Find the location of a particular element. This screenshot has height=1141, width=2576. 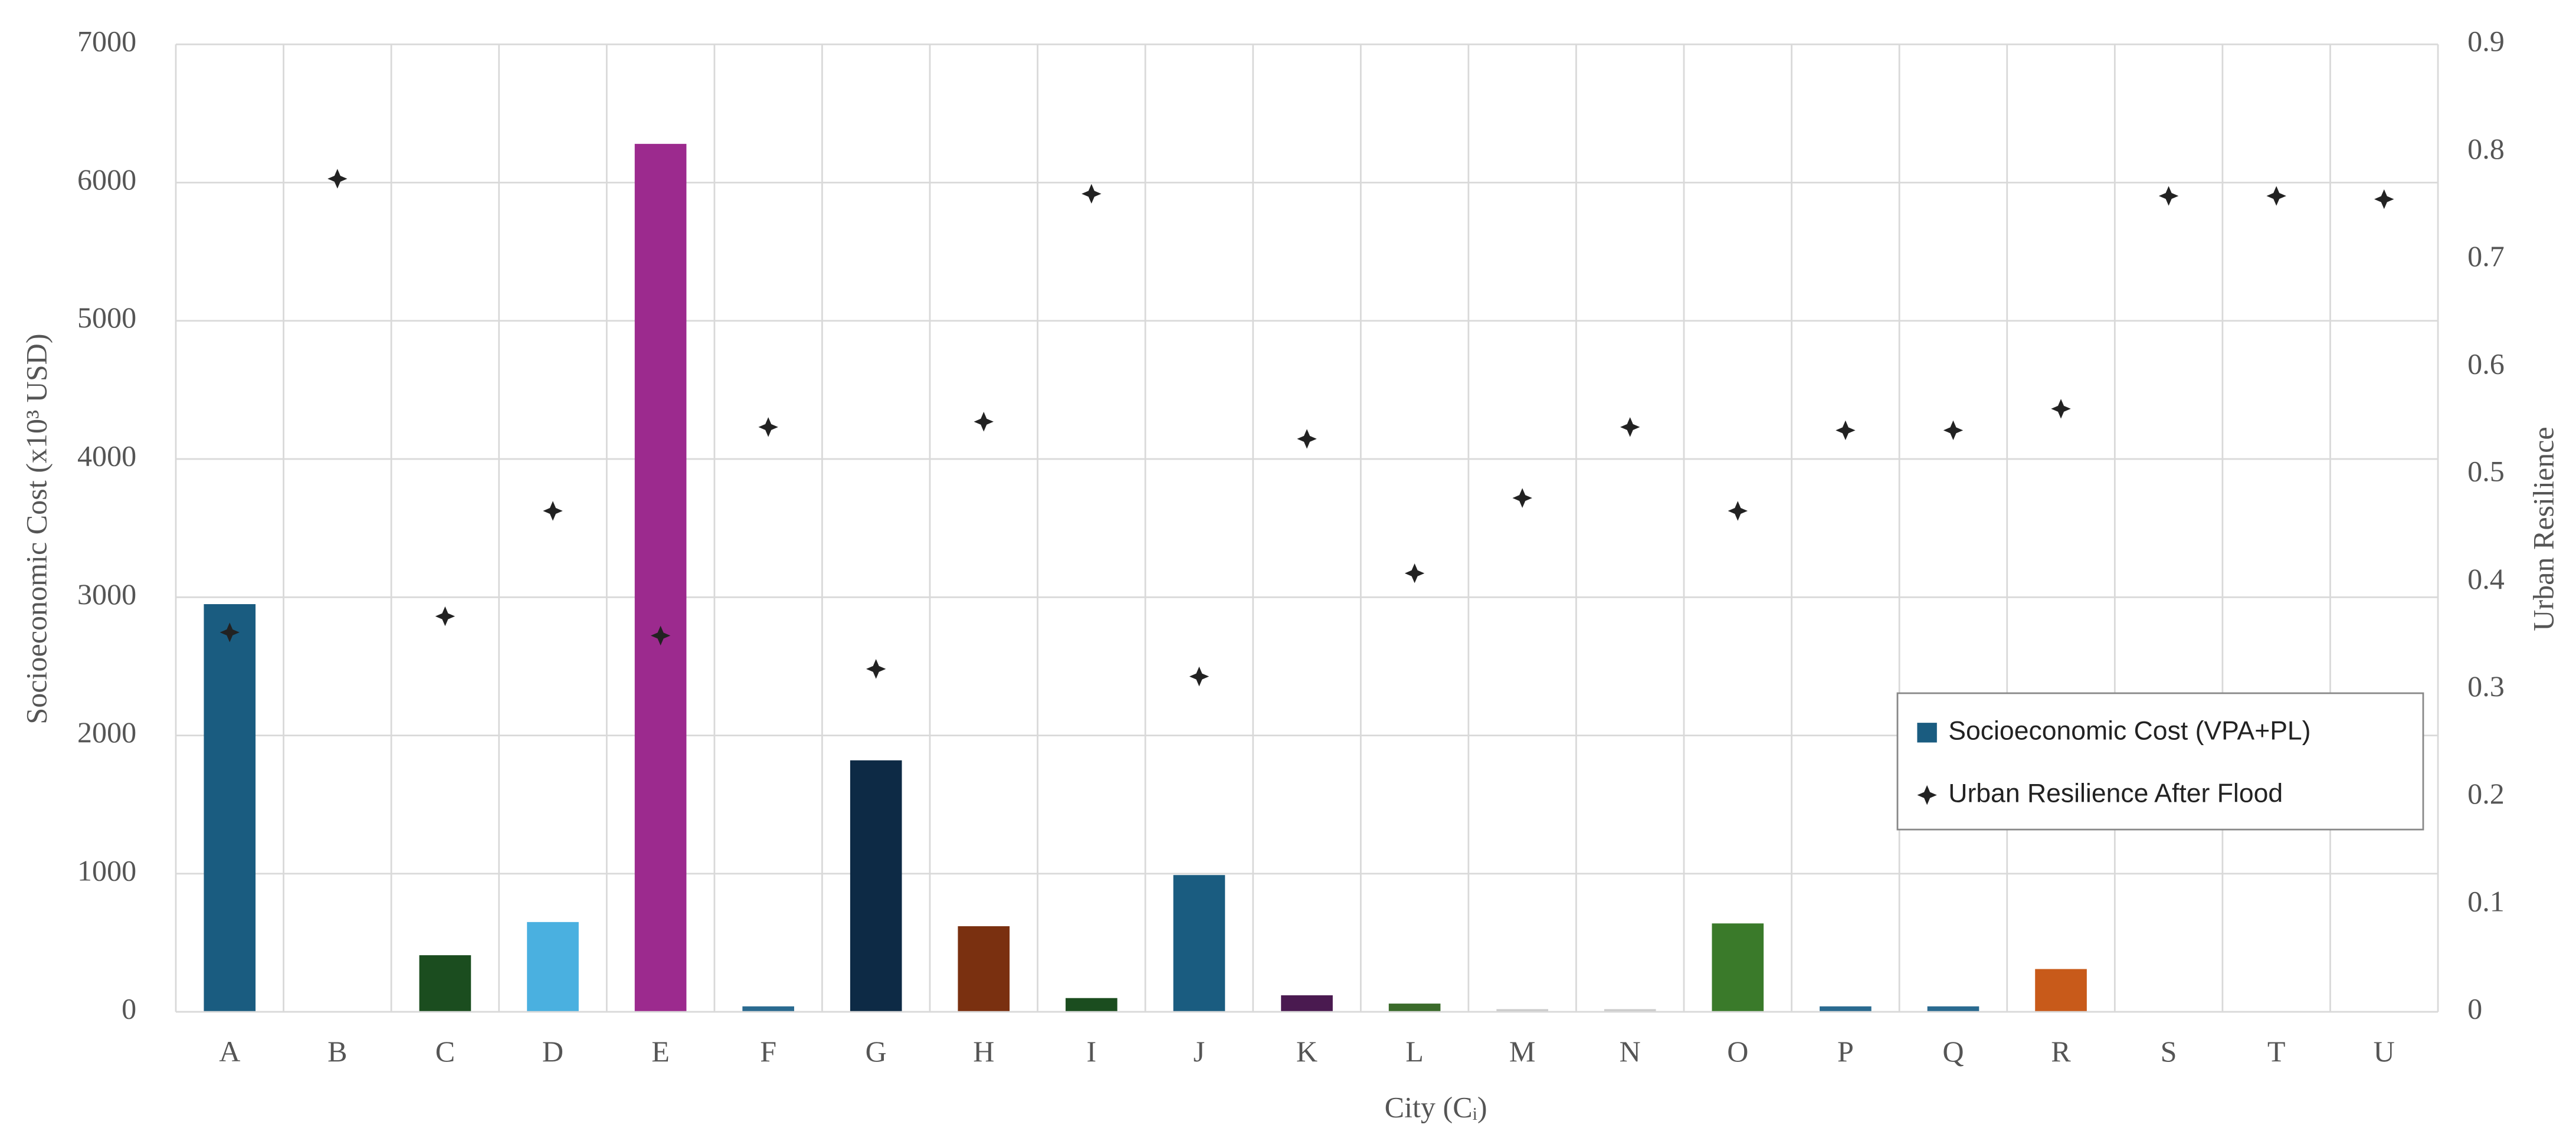

x-tick-label: N is located at coordinates (1630, 1051).